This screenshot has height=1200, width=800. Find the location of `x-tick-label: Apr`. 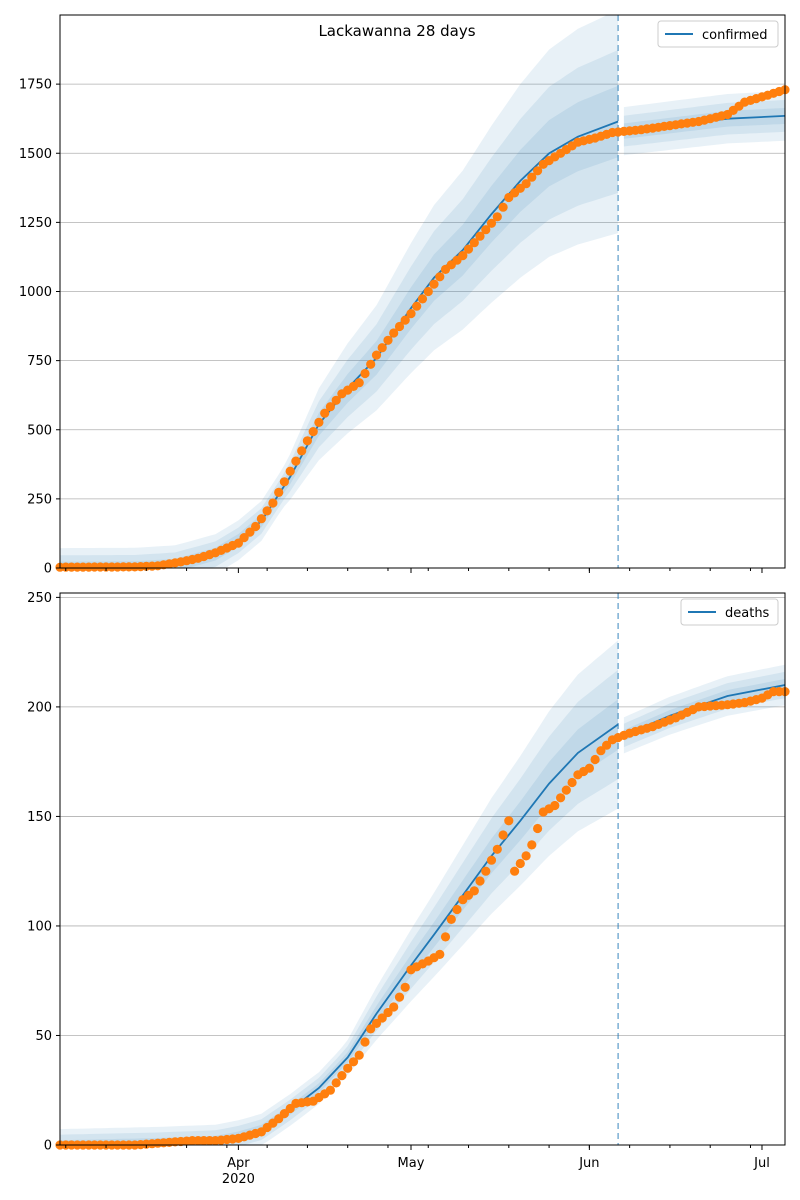

x-tick-label: Apr is located at coordinates (238, 1163).